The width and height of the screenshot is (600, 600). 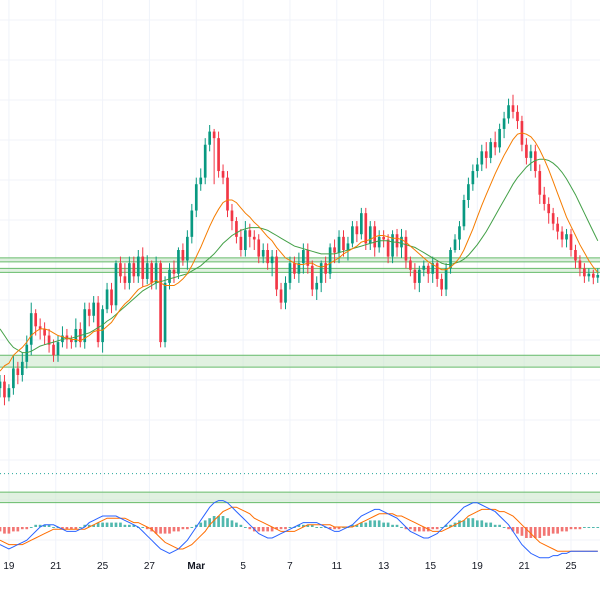 I want to click on x-axis-tick-labels: 19 21 25 27 Mar 5 7 11 13 15 19 21 25, so click(x=290, y=566).